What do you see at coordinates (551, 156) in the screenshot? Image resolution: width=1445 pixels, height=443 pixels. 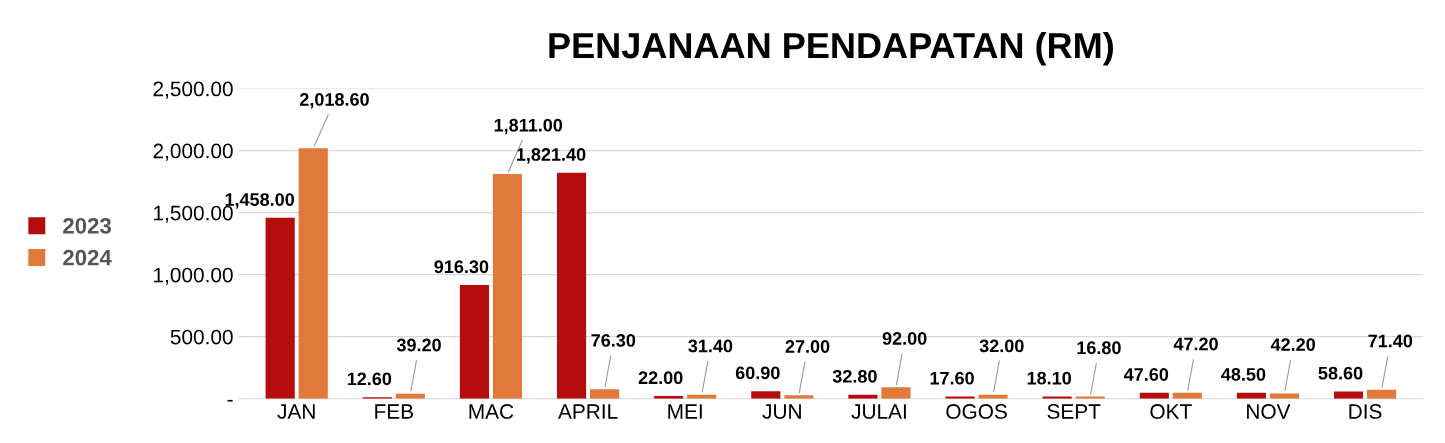 I see `data-label: 1,821.40` at bounding box center [551, 156].